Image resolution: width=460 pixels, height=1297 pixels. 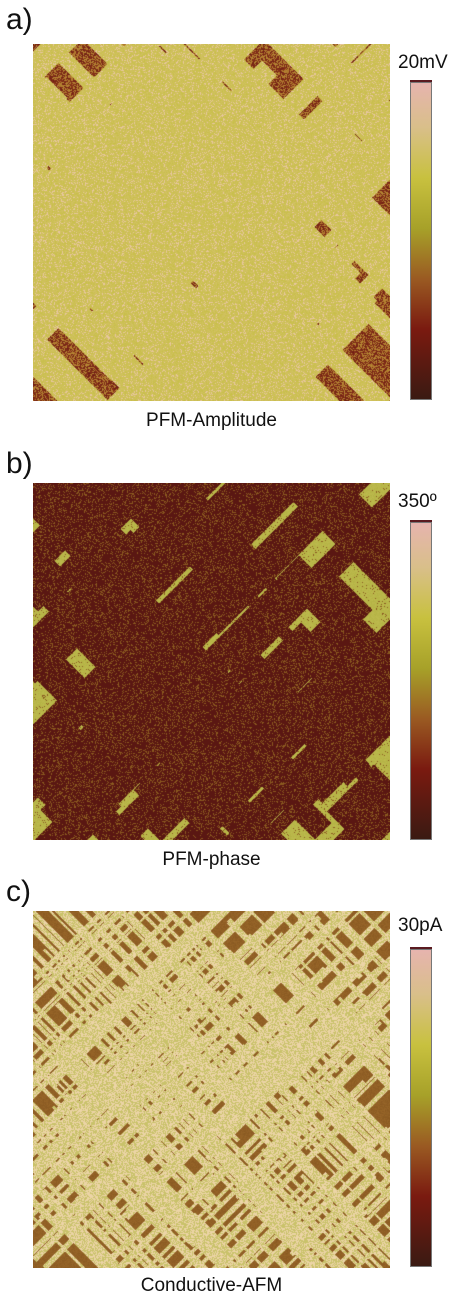 I want to click on panel-label: b), so click(x=19, y=463).